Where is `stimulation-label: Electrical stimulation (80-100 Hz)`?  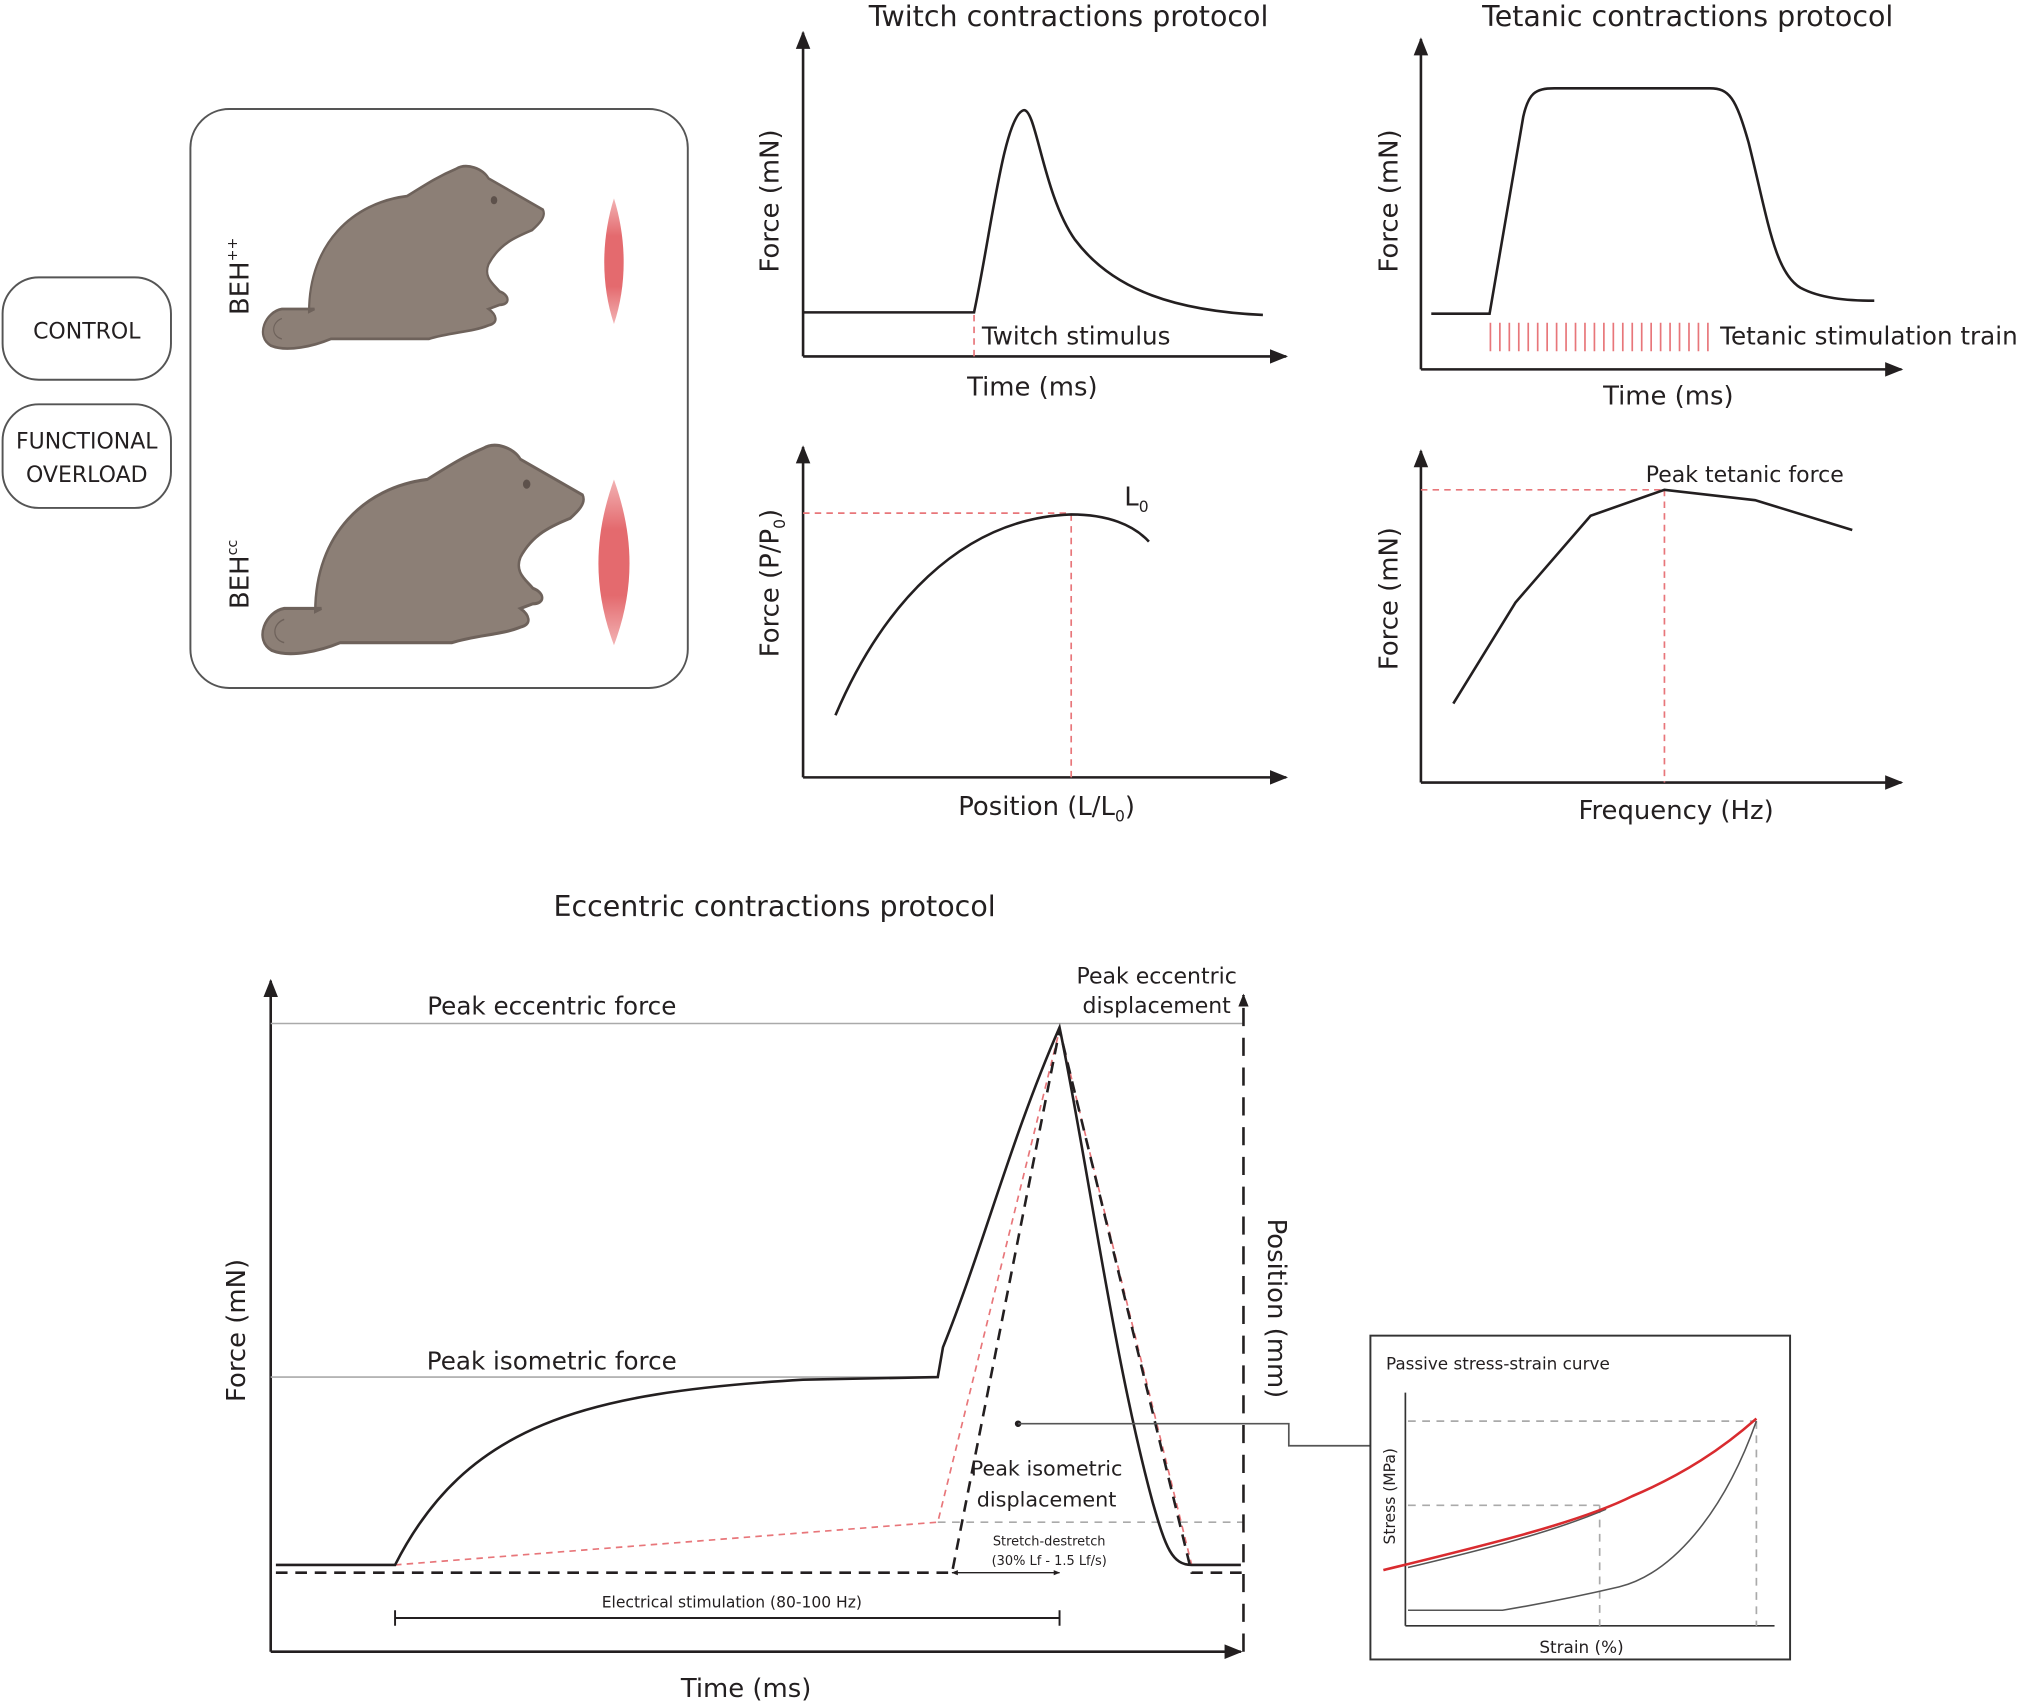 stimulation-label: Electrical stimulation (80-100 Hz) is located at coordinates (732, 1603).